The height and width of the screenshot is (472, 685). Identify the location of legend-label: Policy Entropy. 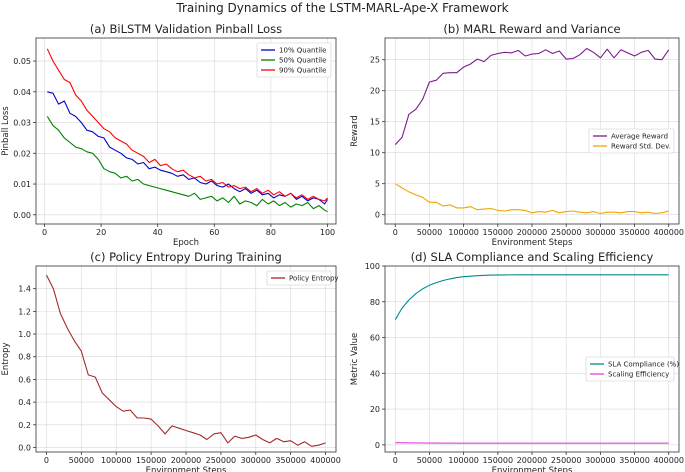
(314, 279).